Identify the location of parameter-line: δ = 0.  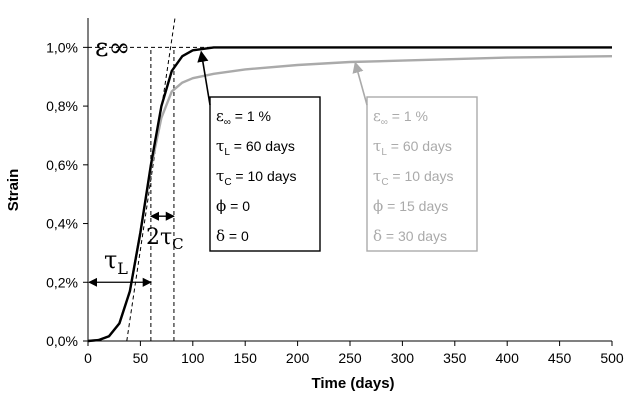
(232, 236).